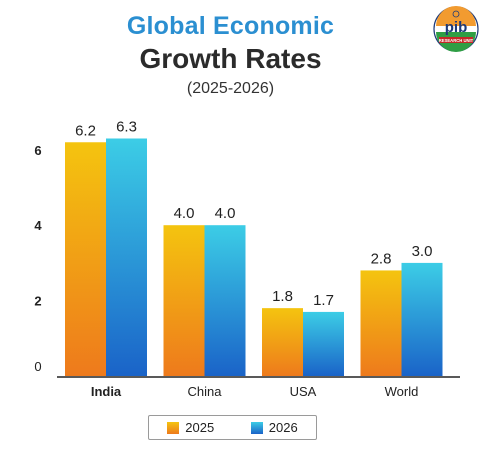 This screenshot has width=501, height=449. I want to click on bar-usa-2025, so click(282, 342).